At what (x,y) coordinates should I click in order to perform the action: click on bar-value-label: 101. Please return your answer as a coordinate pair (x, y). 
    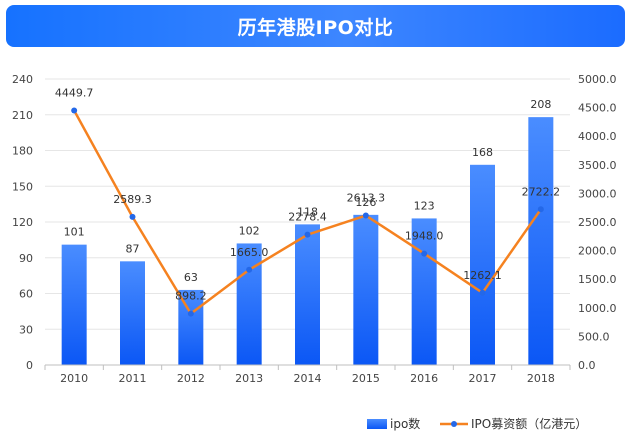
    Looking at the image, I should click on (74, 232).